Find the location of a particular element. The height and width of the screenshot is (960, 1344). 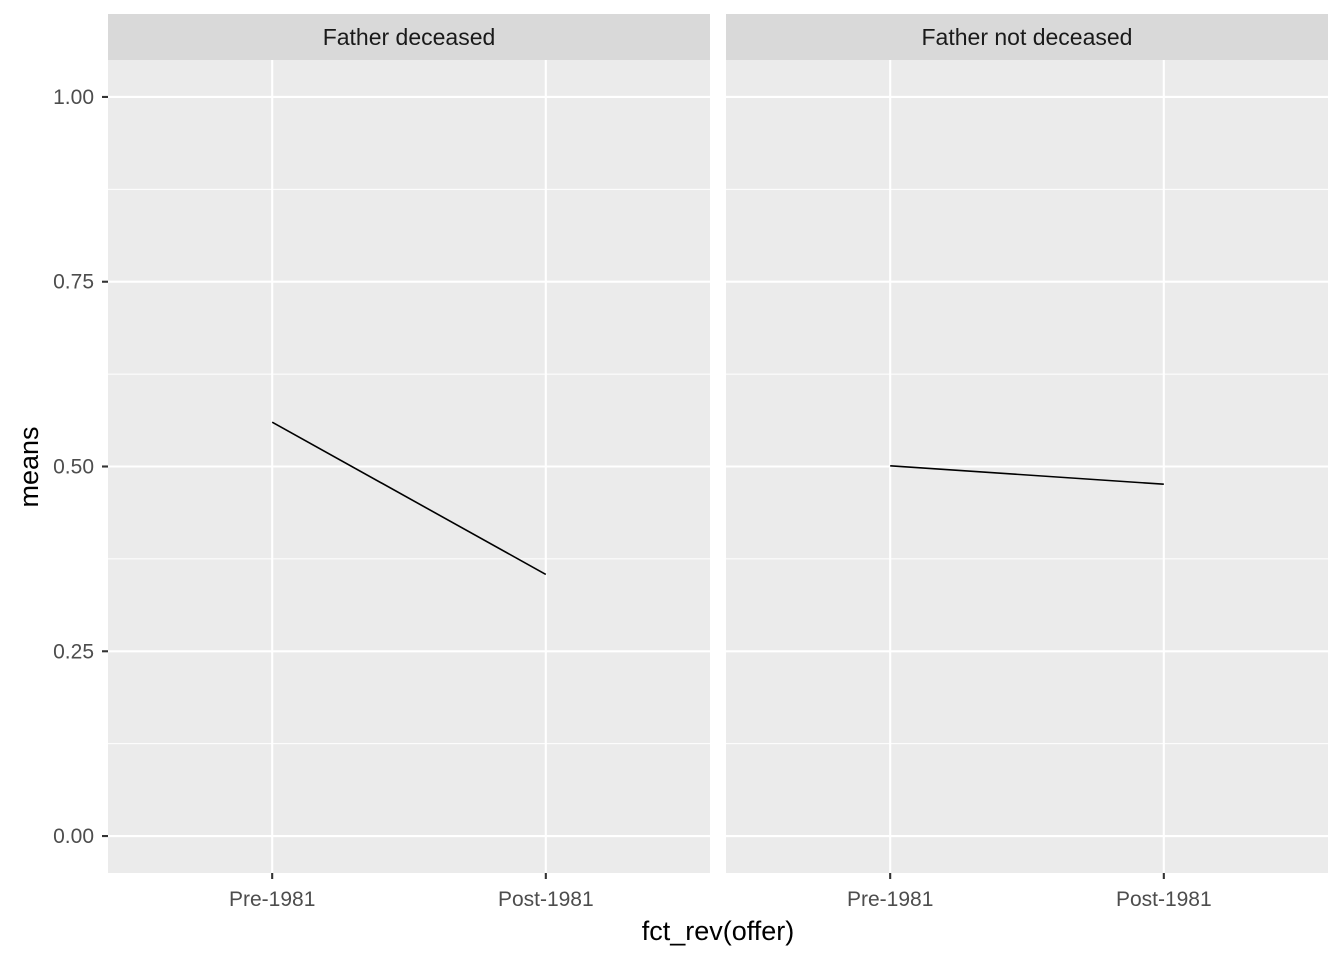

x-axis-title: fct_rev(offer) is located at coordinates (718, 931).